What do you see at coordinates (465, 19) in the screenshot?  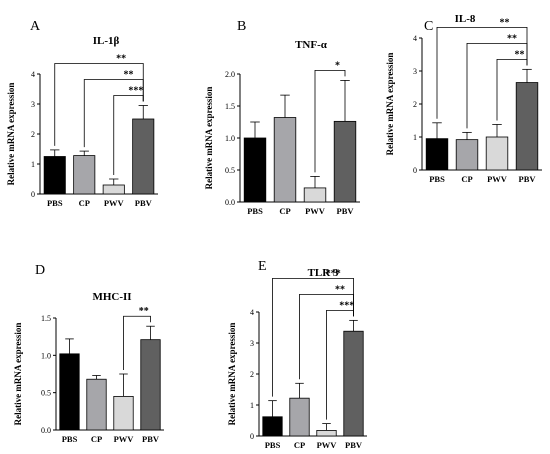 I see `chart-title: IL-8` at bounding box center [465, 19].